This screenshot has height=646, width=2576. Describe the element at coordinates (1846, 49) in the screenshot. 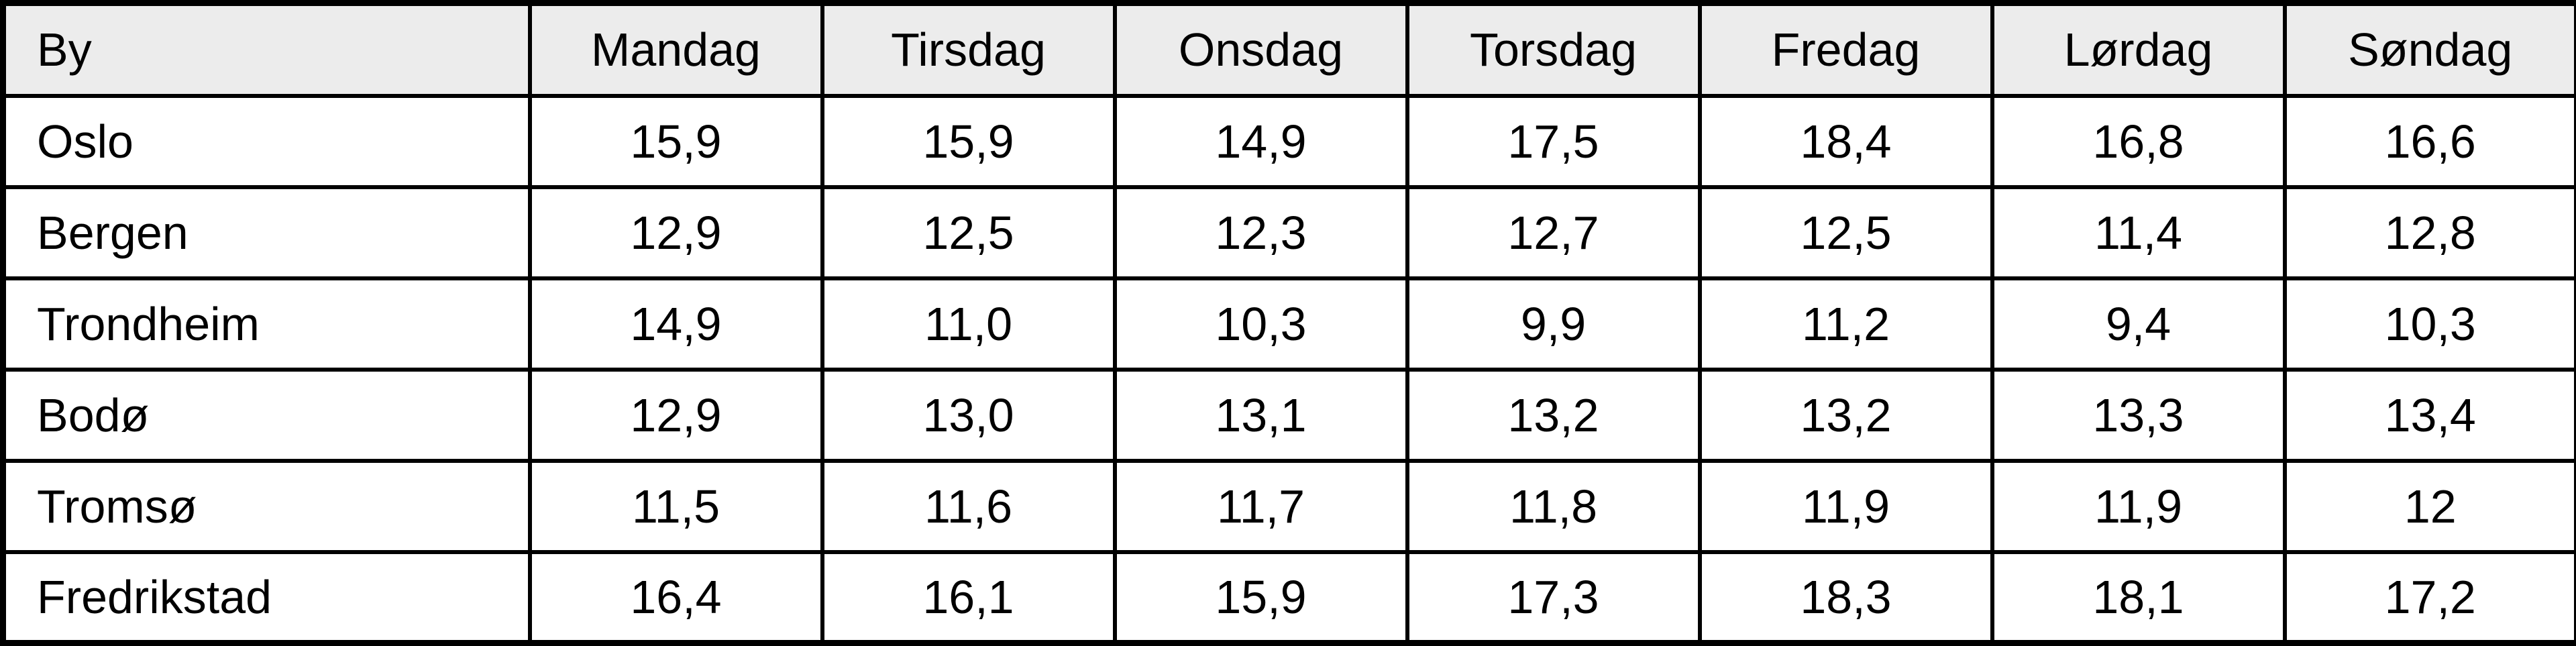

I see `column-header-fredag: Fredag` at that location.